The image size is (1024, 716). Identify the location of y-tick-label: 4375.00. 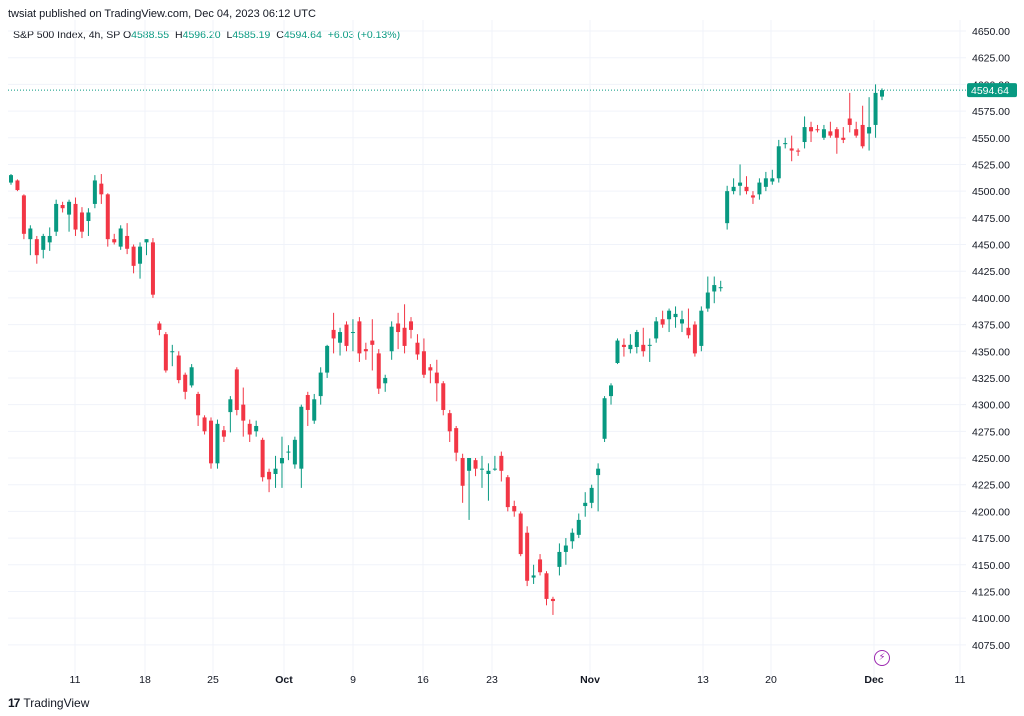
(991, 326).